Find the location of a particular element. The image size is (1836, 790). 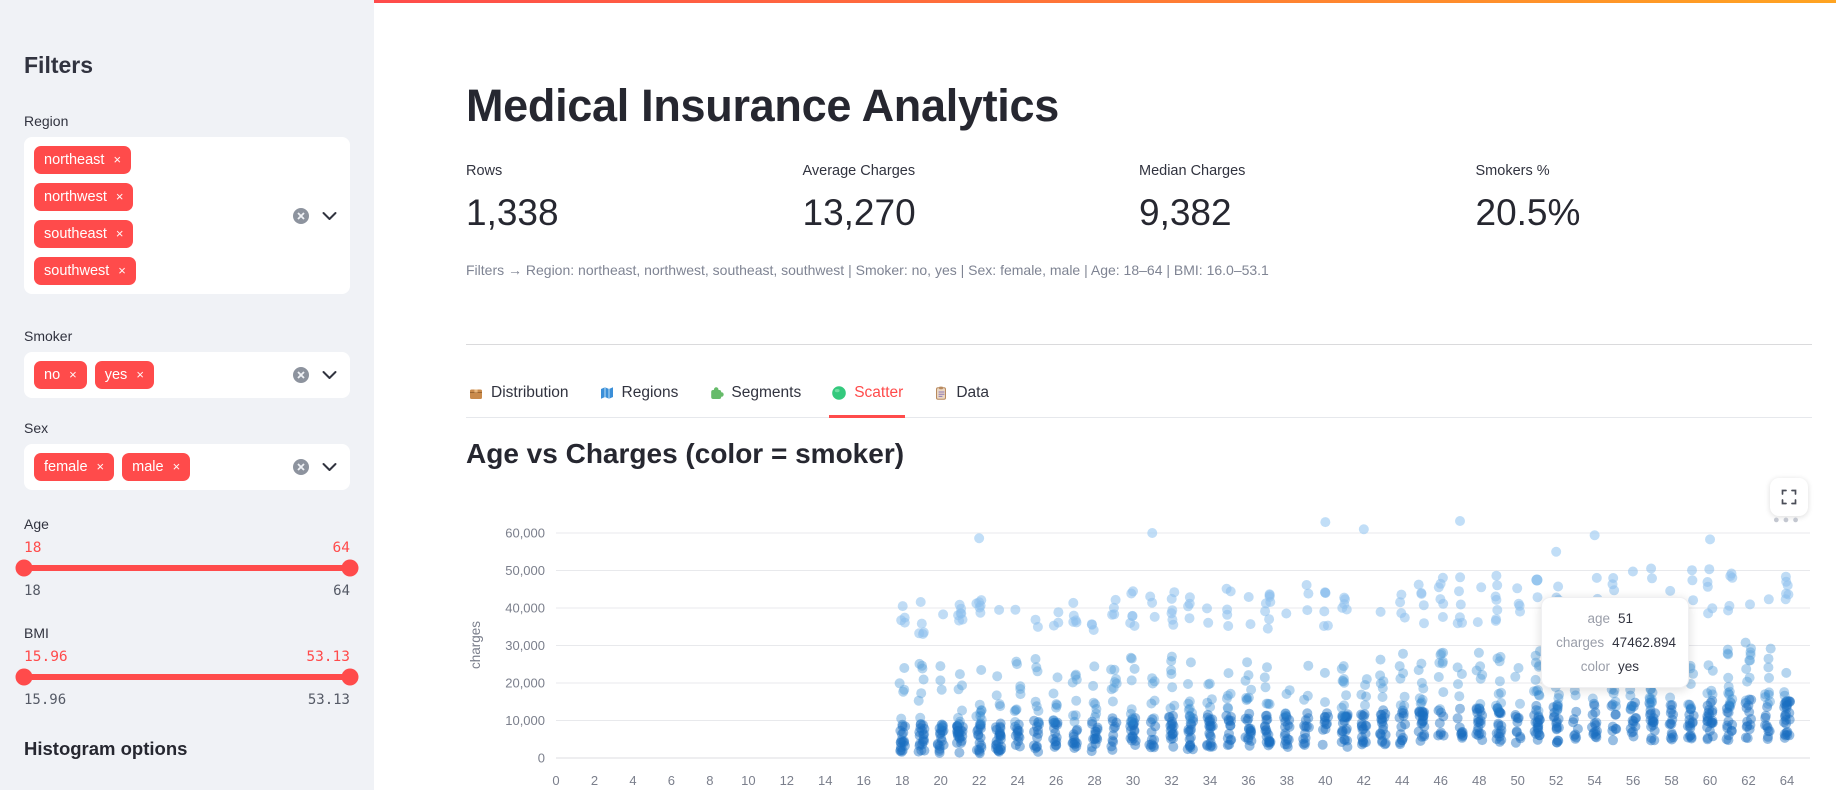

bmi-slider-widget: BMI 15.96 53.13 15.96 53.13 is located at coordinates (187, 666).